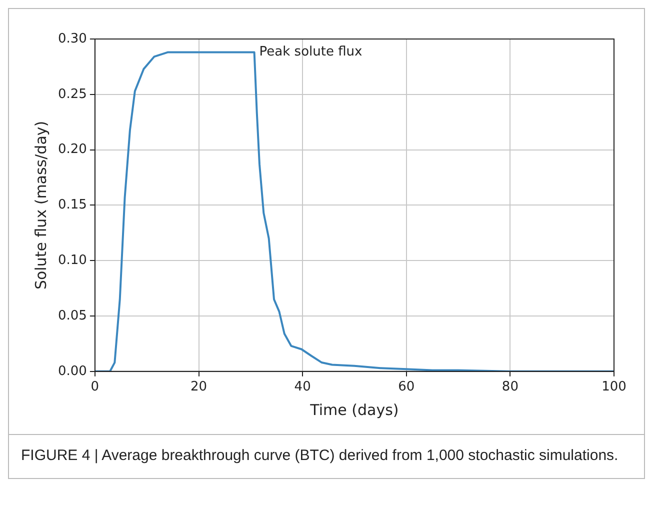 Image resolution: width=655 pixels, height=505 pixels. I want to click on y-tick-label: 0.25, so click(72, 94).